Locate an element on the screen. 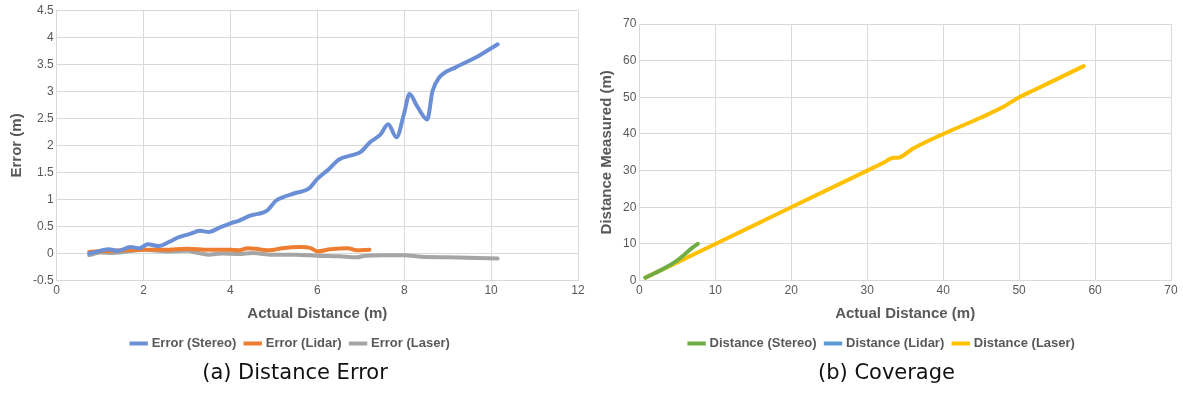  legend-label: Error (Laser) is located at coordinates (410, 343).